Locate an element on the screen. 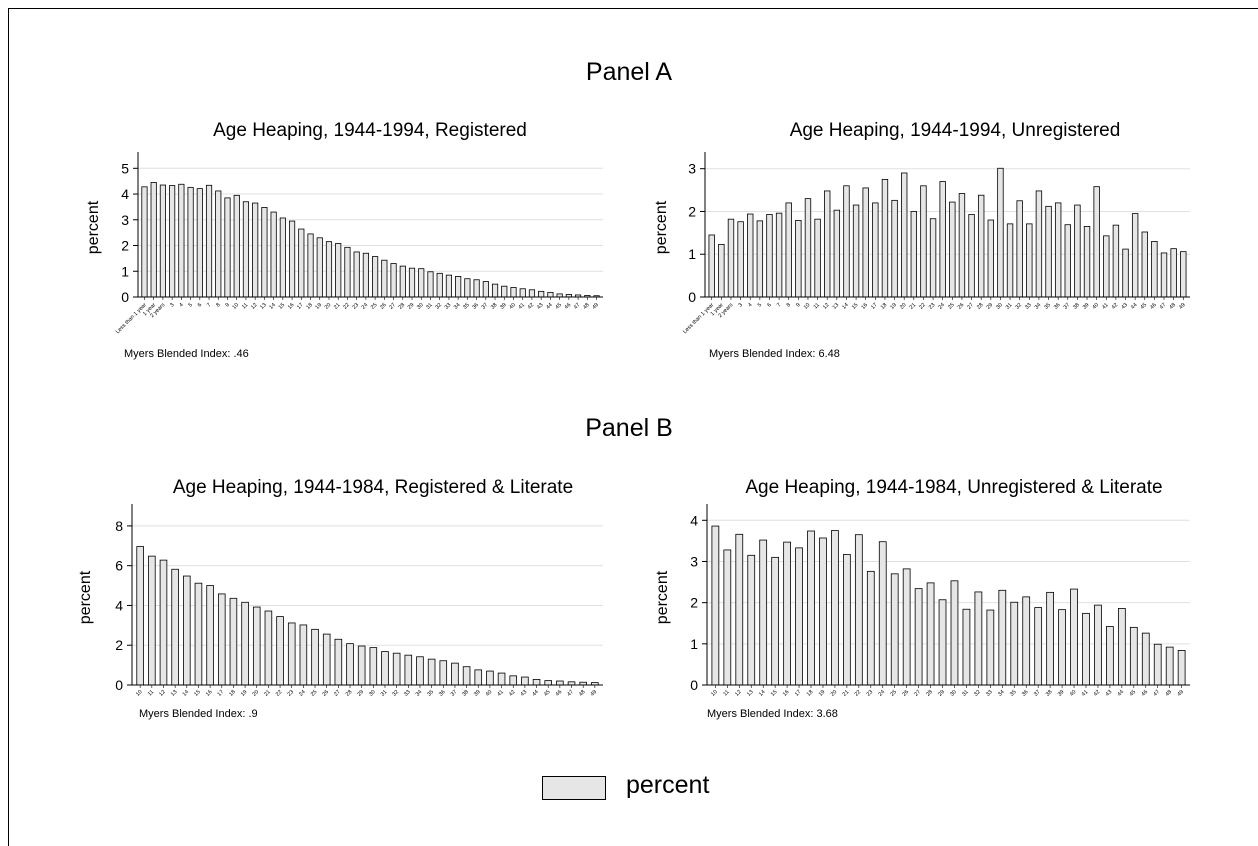 The image size is (1258, 846). bar-2-years is located at coordinates (162, 241).